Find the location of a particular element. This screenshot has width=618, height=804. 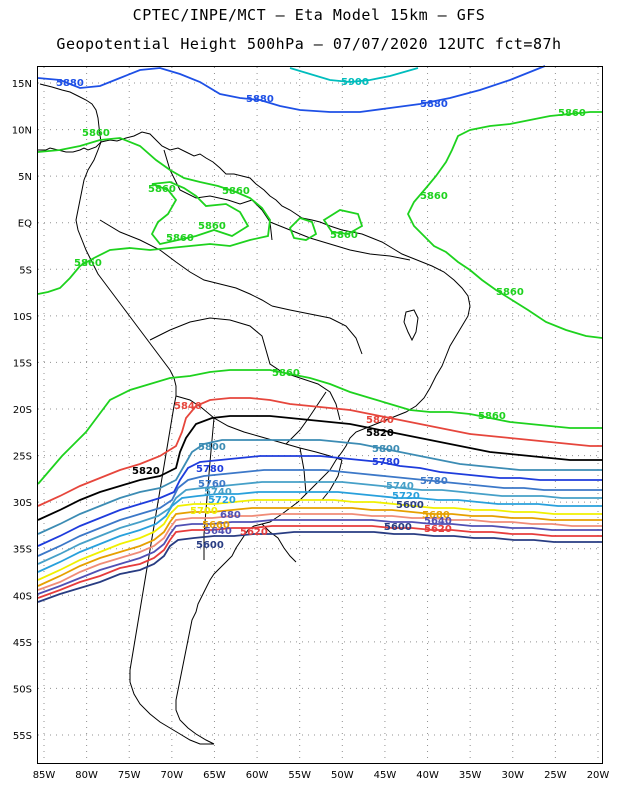

latitude-label: 50S is located at coordinates (22, 689).